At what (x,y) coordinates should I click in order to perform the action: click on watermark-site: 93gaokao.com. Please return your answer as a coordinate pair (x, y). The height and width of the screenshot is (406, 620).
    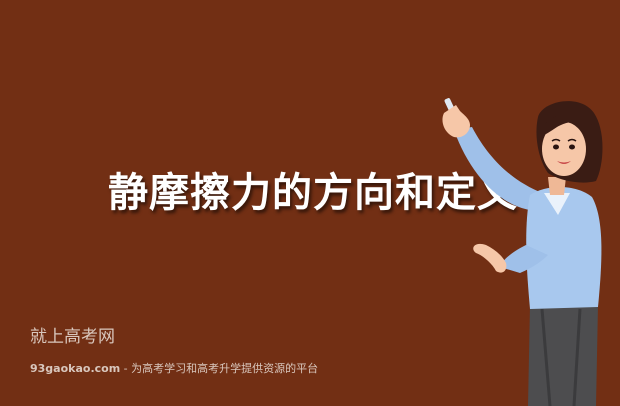
    Looking at the image, I should click on (75, 368).